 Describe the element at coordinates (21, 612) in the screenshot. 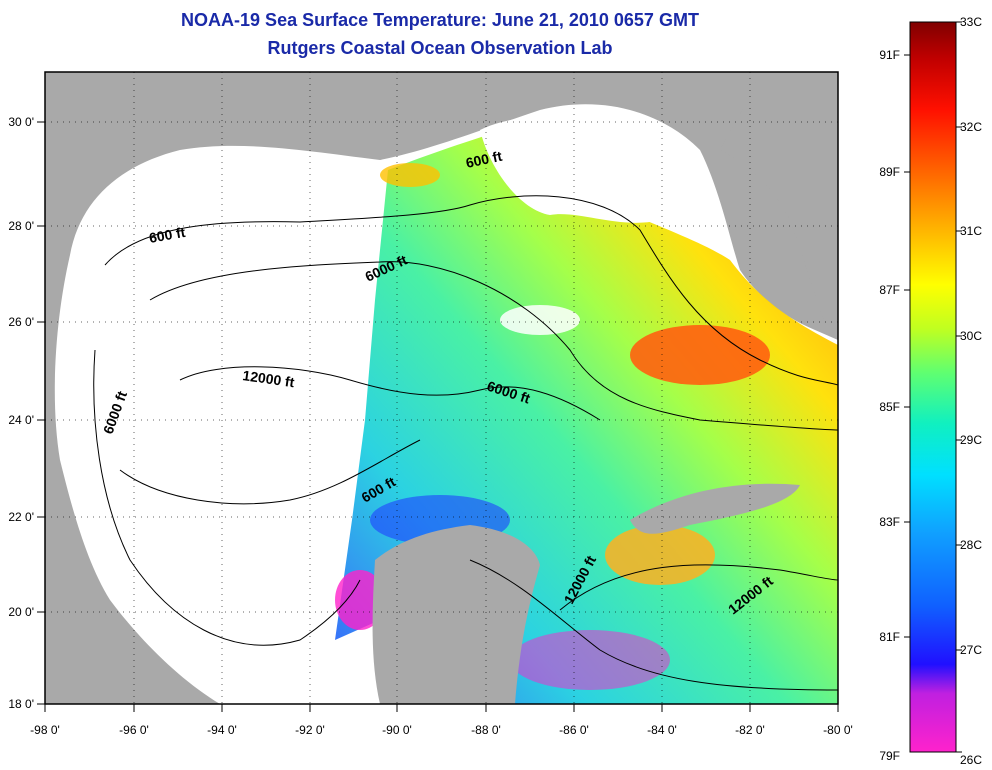

I see `lat-tick-label: 20 0'` at that location.